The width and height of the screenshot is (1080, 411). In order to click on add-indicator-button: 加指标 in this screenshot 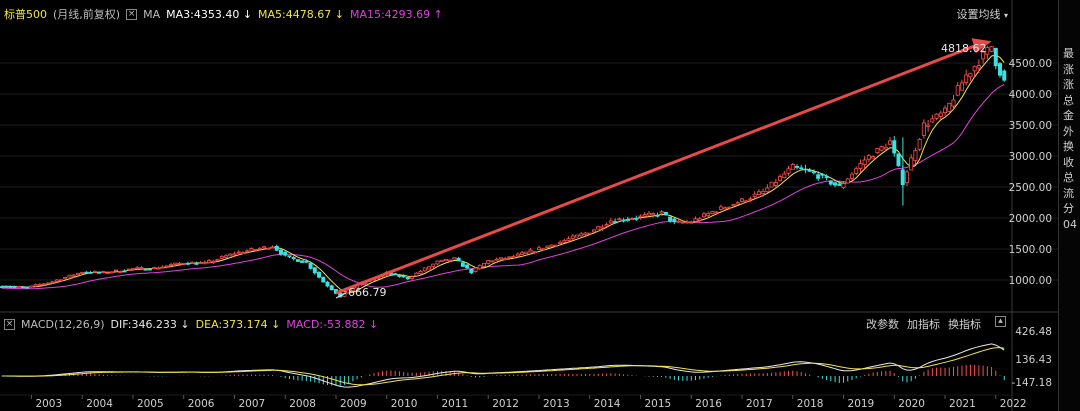, I will do `click(923, 324)`.